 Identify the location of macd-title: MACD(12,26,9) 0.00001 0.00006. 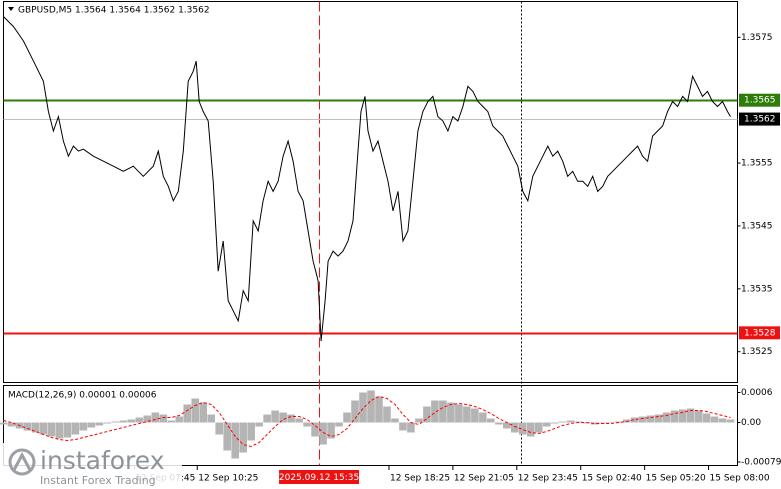
(82, 396).